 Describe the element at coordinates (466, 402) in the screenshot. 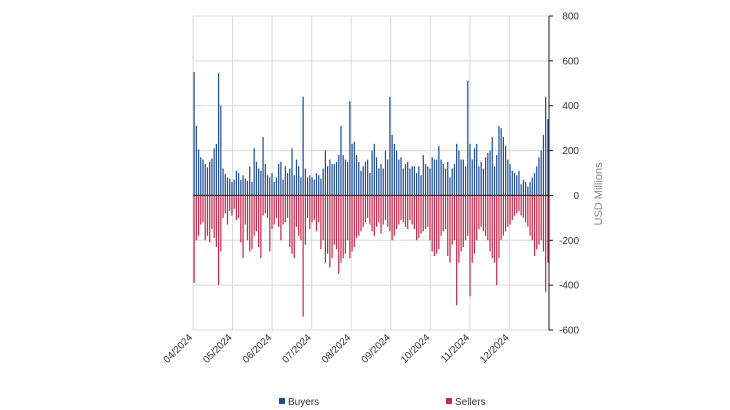

I see `legend-item-sellers: Sellers` at that location.